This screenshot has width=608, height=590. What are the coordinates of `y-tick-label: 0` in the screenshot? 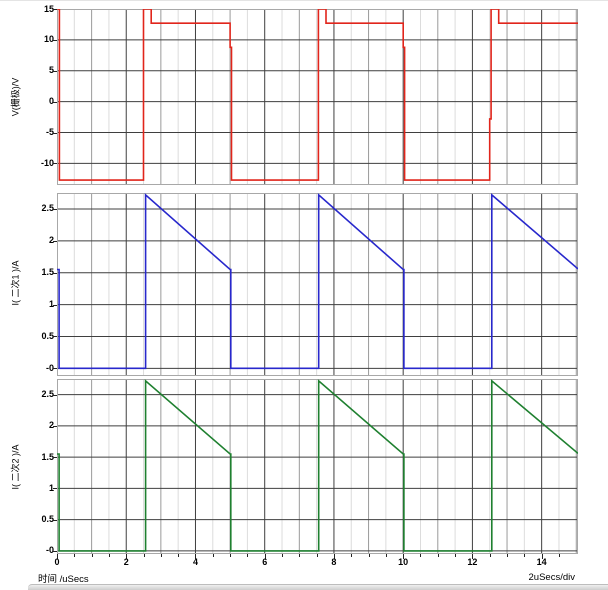 It's located at (51, 101).